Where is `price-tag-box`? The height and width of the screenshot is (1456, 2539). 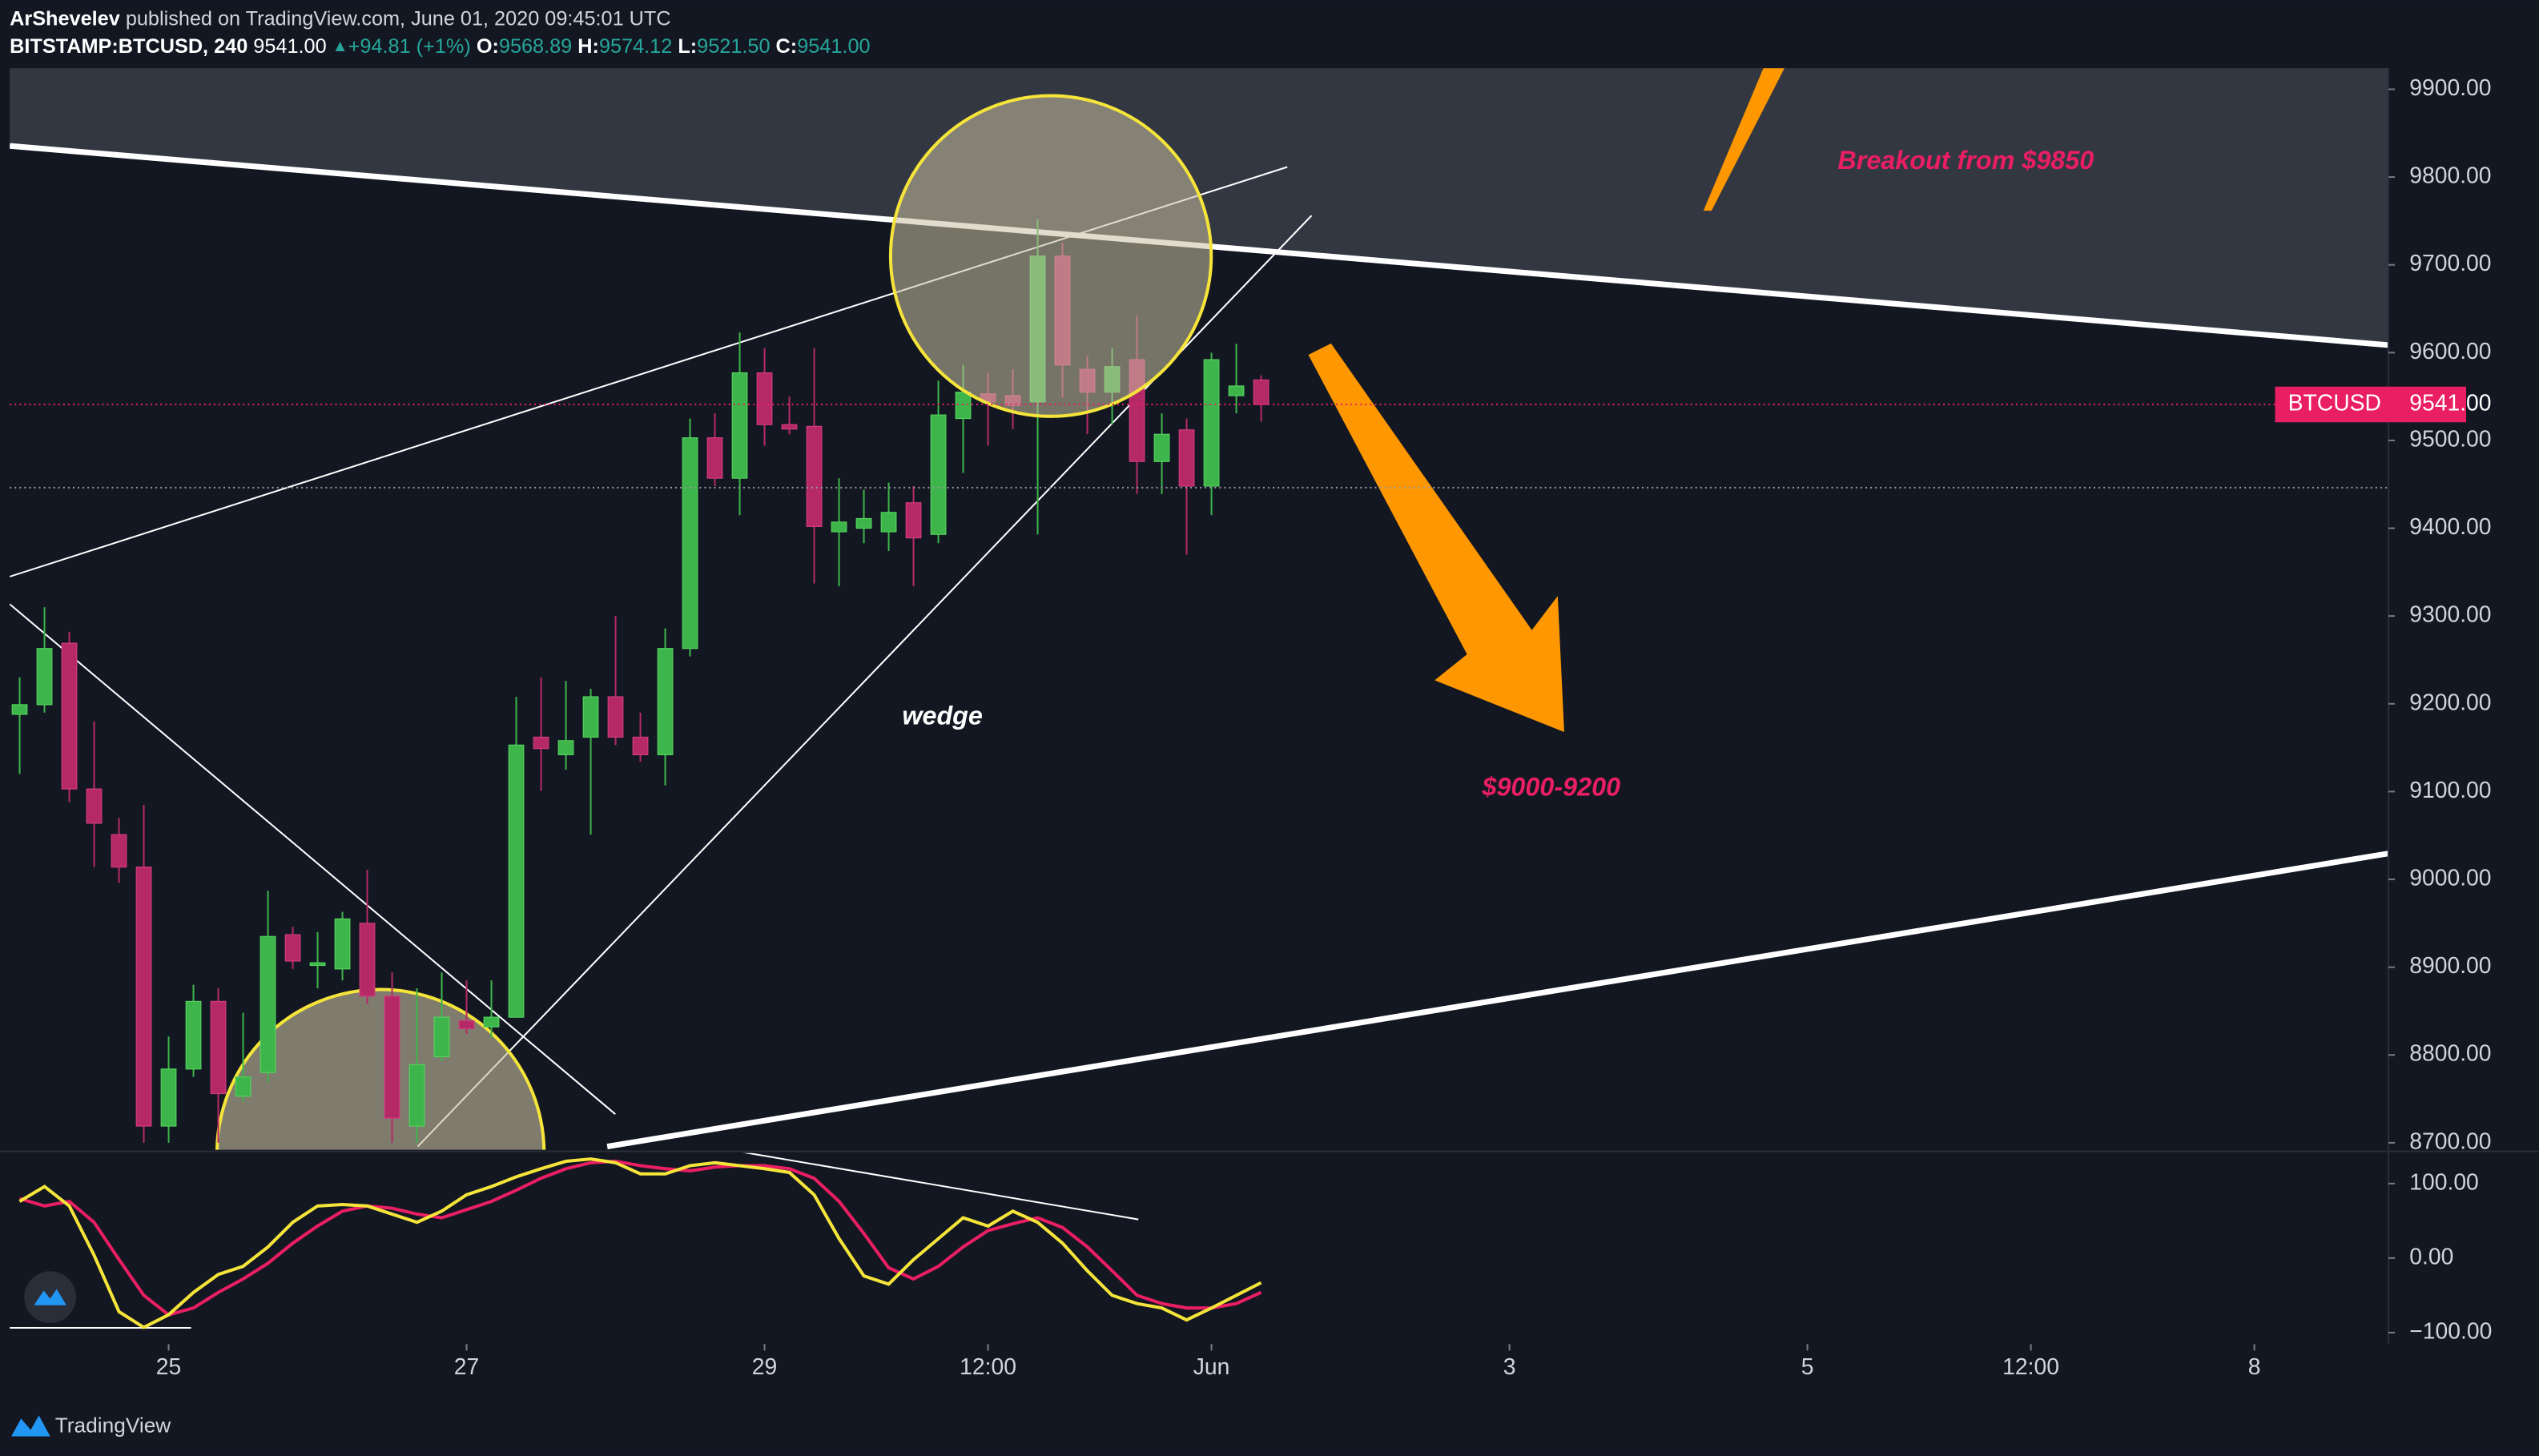
price-tag-box is located at coordinates (2371, 404).